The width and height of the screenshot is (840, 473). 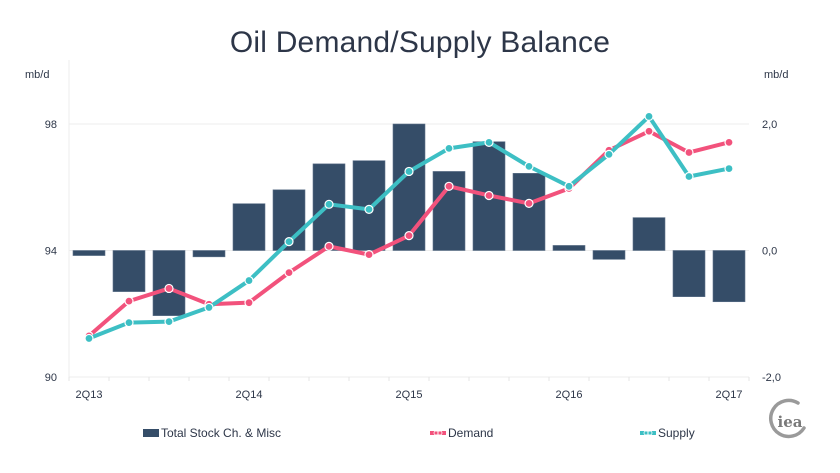 What do you see at coordinates (409, 395) in the screenshot?
I see `x-tick-label: 2Q15` at bounding box center [409, 395].